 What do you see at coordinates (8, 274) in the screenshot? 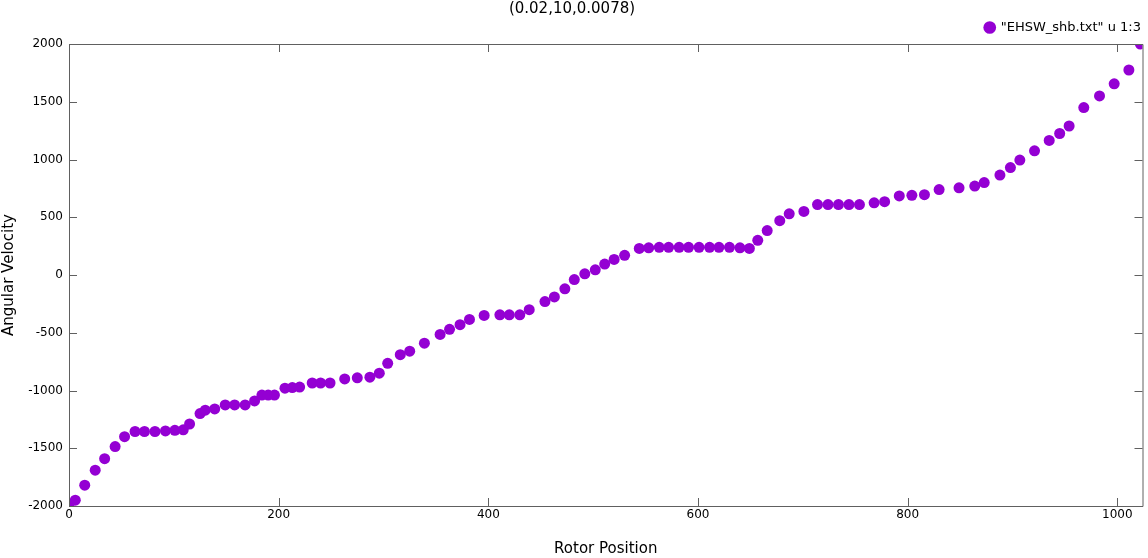
I see `y-axis-title: Angular Velocity` at bounding box center [8, 274].